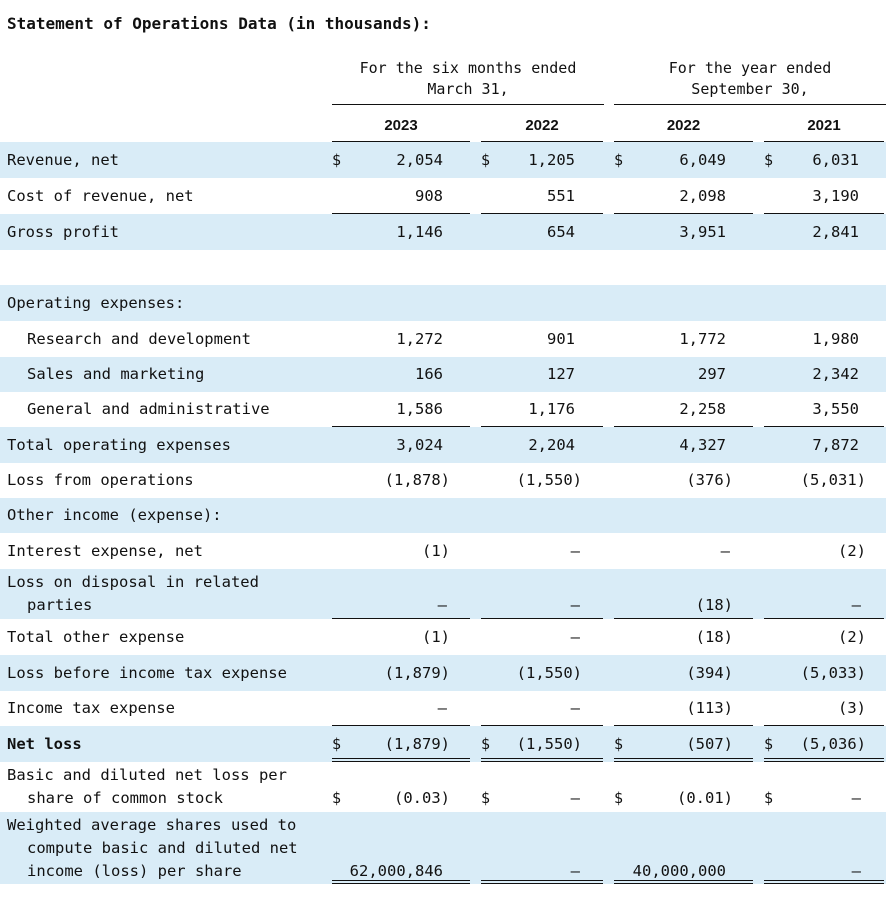  I want to click on table-row: Gross profit 1,146 654 3,951 2,841, so click(443, 232).